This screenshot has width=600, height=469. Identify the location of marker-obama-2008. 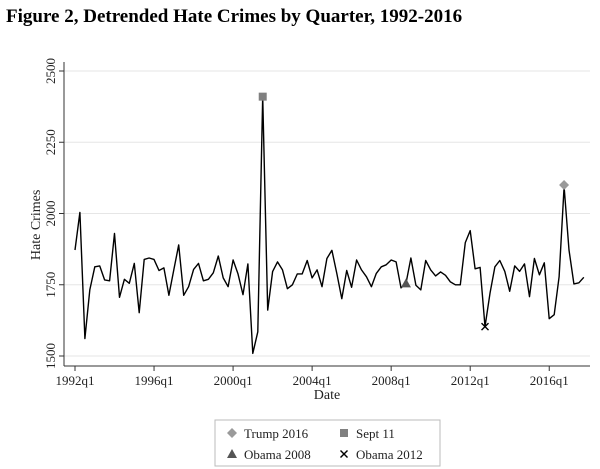
(405, 283).